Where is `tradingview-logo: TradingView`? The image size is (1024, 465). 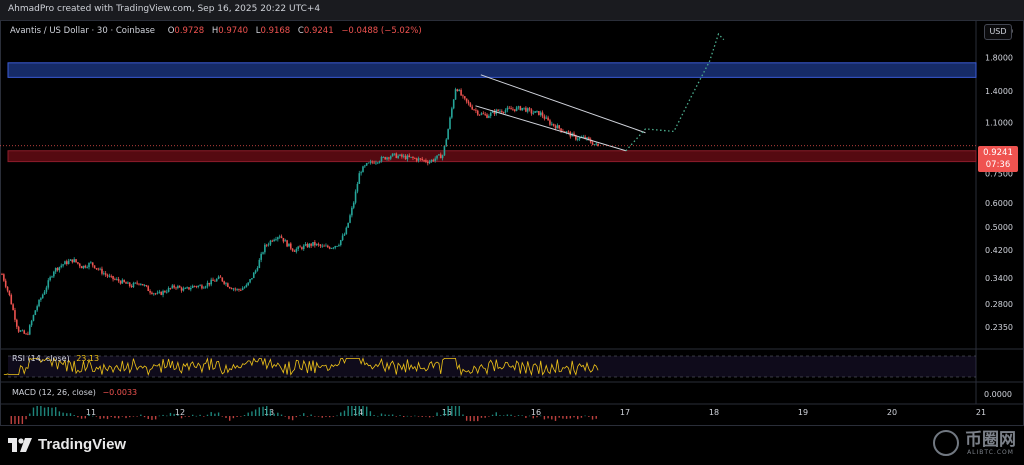
tradingview-logo: TradingView is located at coordinates (67, 444).